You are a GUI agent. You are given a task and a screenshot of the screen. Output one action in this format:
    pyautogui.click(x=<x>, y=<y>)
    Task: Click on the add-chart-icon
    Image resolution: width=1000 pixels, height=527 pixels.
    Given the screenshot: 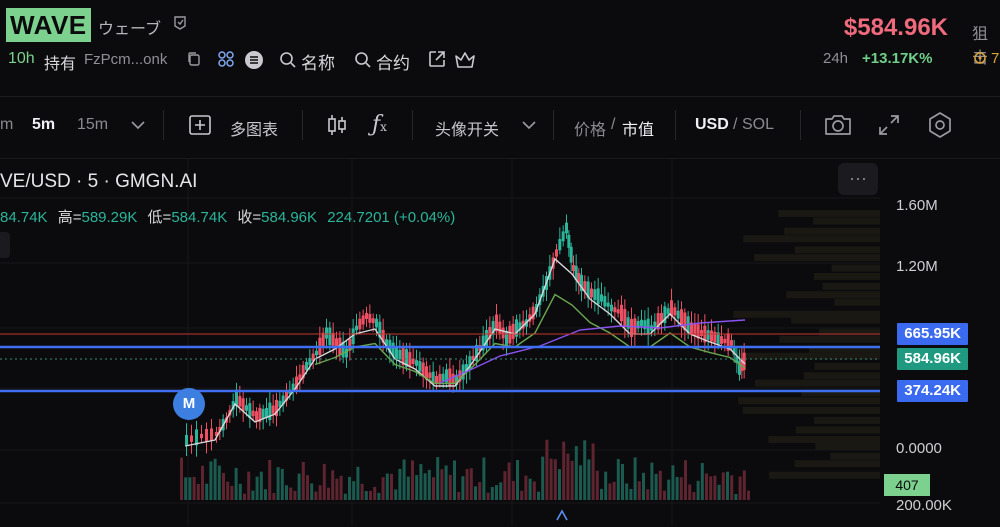 What is the action you would take?
    pyautogui.click(x=200, y=127)
    